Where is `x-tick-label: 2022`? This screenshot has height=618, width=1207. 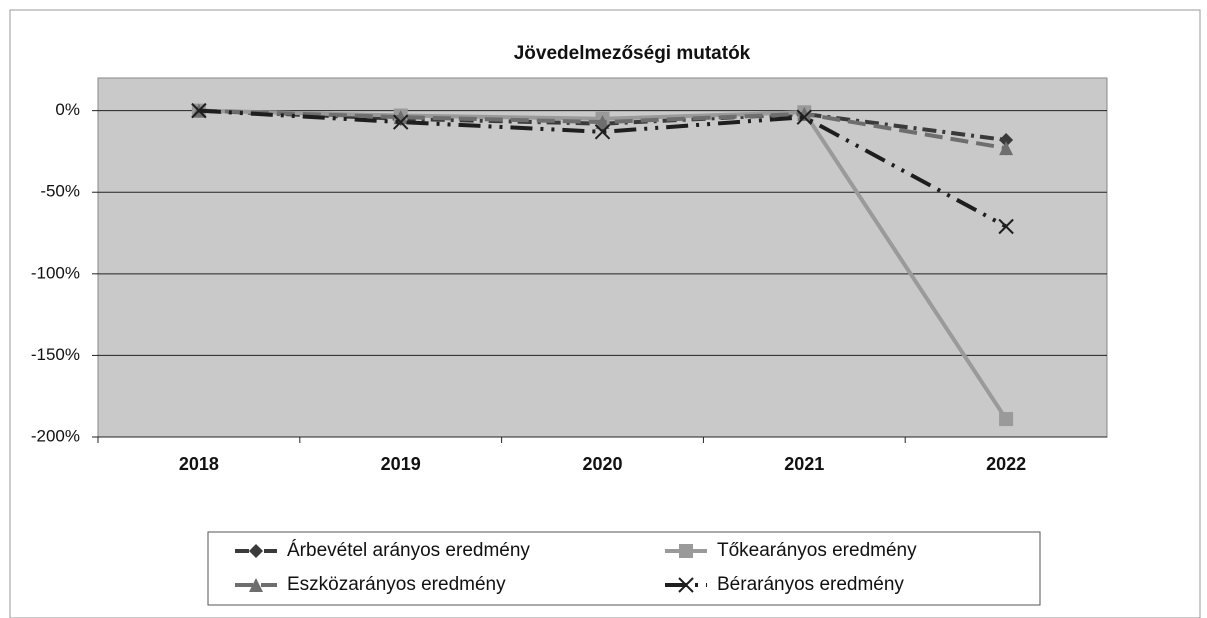
x-tick-label: 2022 is located at coordinates (1006, 464).